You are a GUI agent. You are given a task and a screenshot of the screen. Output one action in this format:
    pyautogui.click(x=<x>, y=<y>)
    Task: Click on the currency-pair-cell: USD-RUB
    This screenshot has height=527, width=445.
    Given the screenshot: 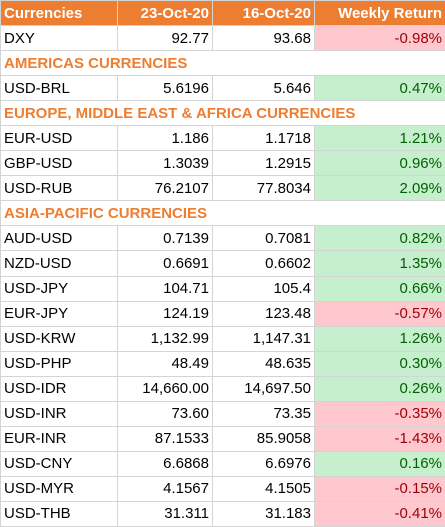 What is the action you would take?
    pyautogui.click(x=59, y=188)
    